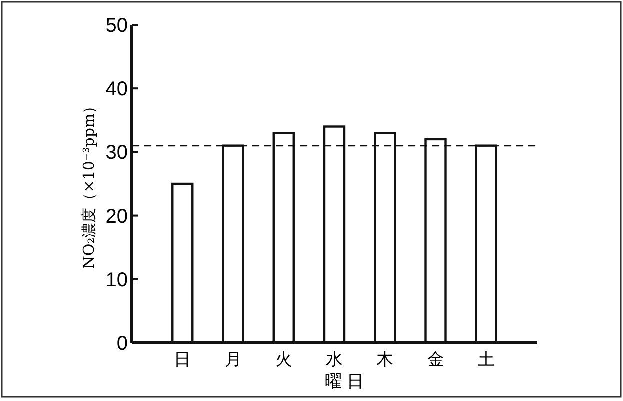  I want to click on x-tick-label: 火, so click(283, 360).